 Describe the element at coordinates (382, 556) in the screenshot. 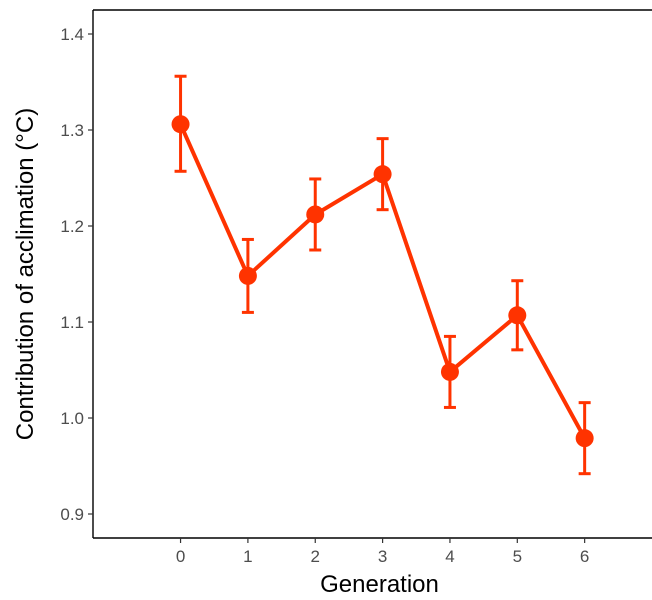

I see `x-tick-label: 3` at that location.